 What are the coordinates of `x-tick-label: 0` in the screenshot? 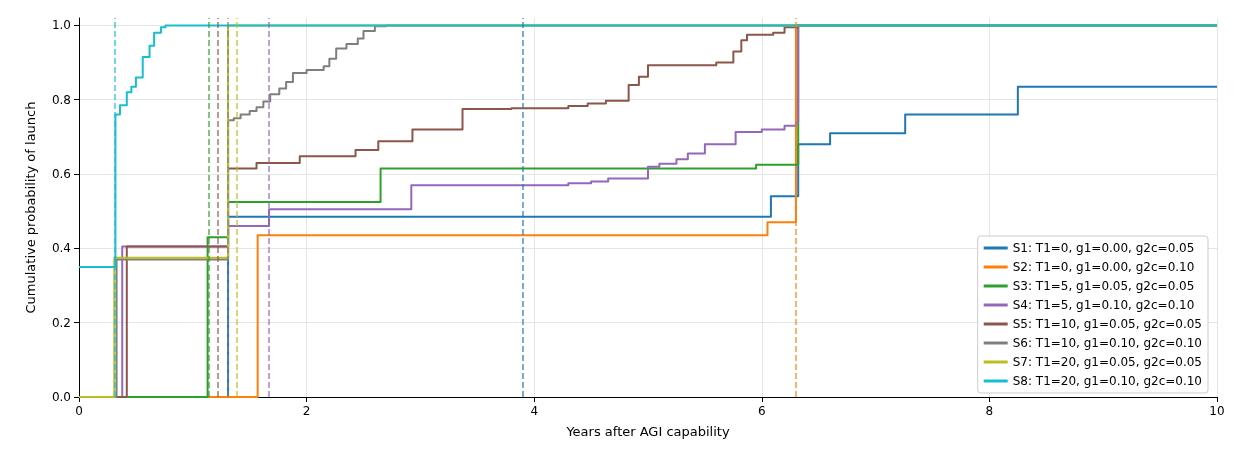 It's located at (79, 411).